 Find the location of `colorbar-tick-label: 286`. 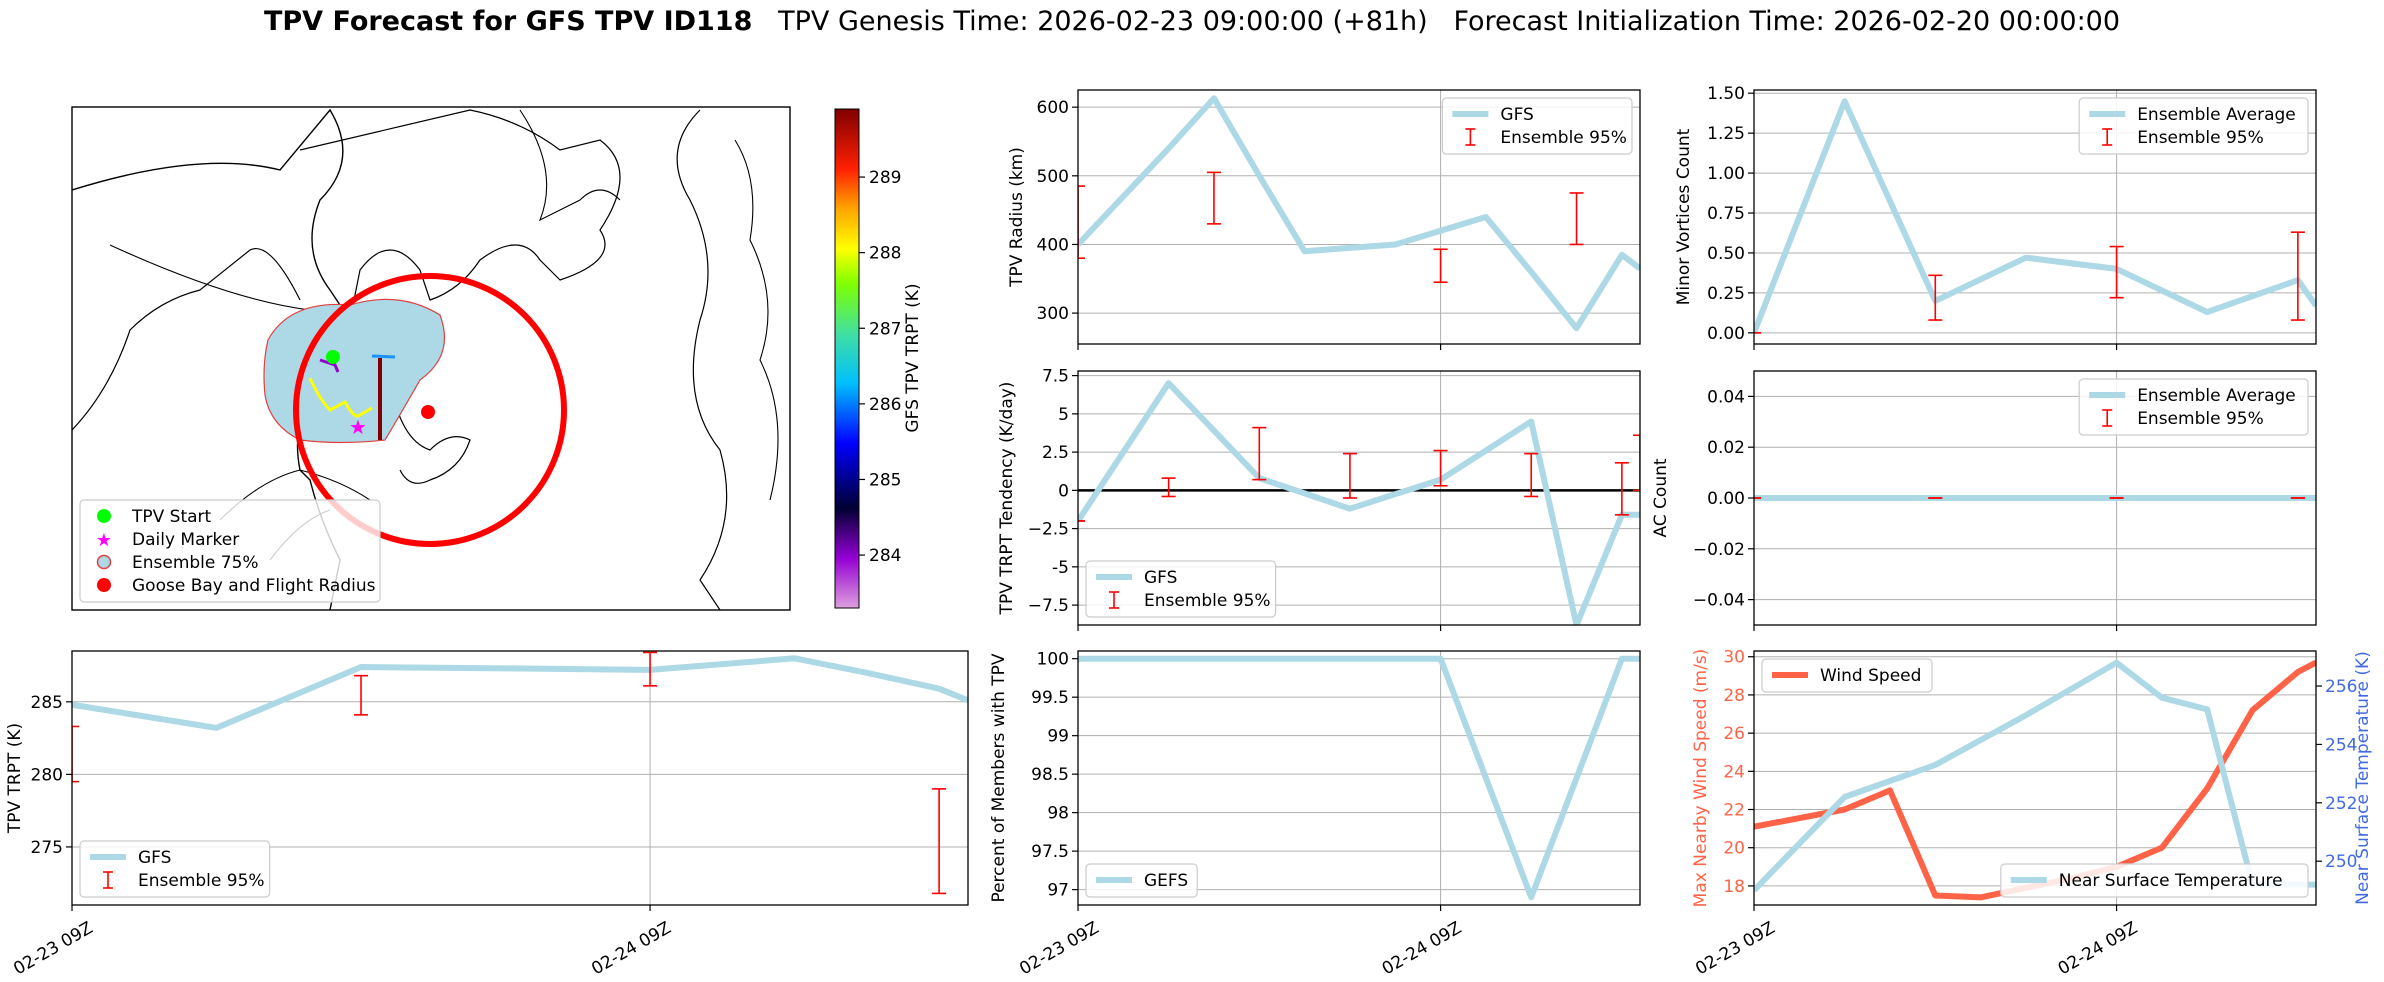

colorbar-tick-label: 286 is located at coordinates (885, 405).